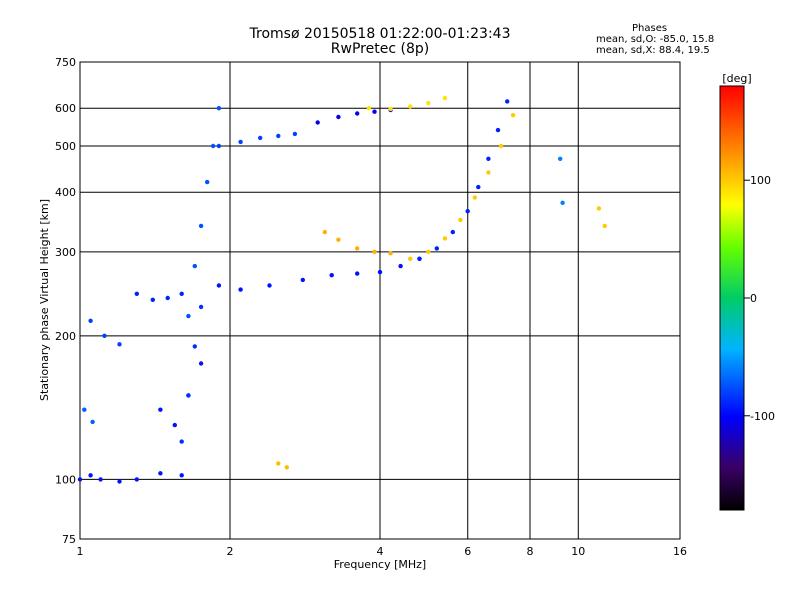  What do you see at coordinates (69, 539) in the screenshot?
I see `y-tick-label: 75` at bounding box center [69, 539].